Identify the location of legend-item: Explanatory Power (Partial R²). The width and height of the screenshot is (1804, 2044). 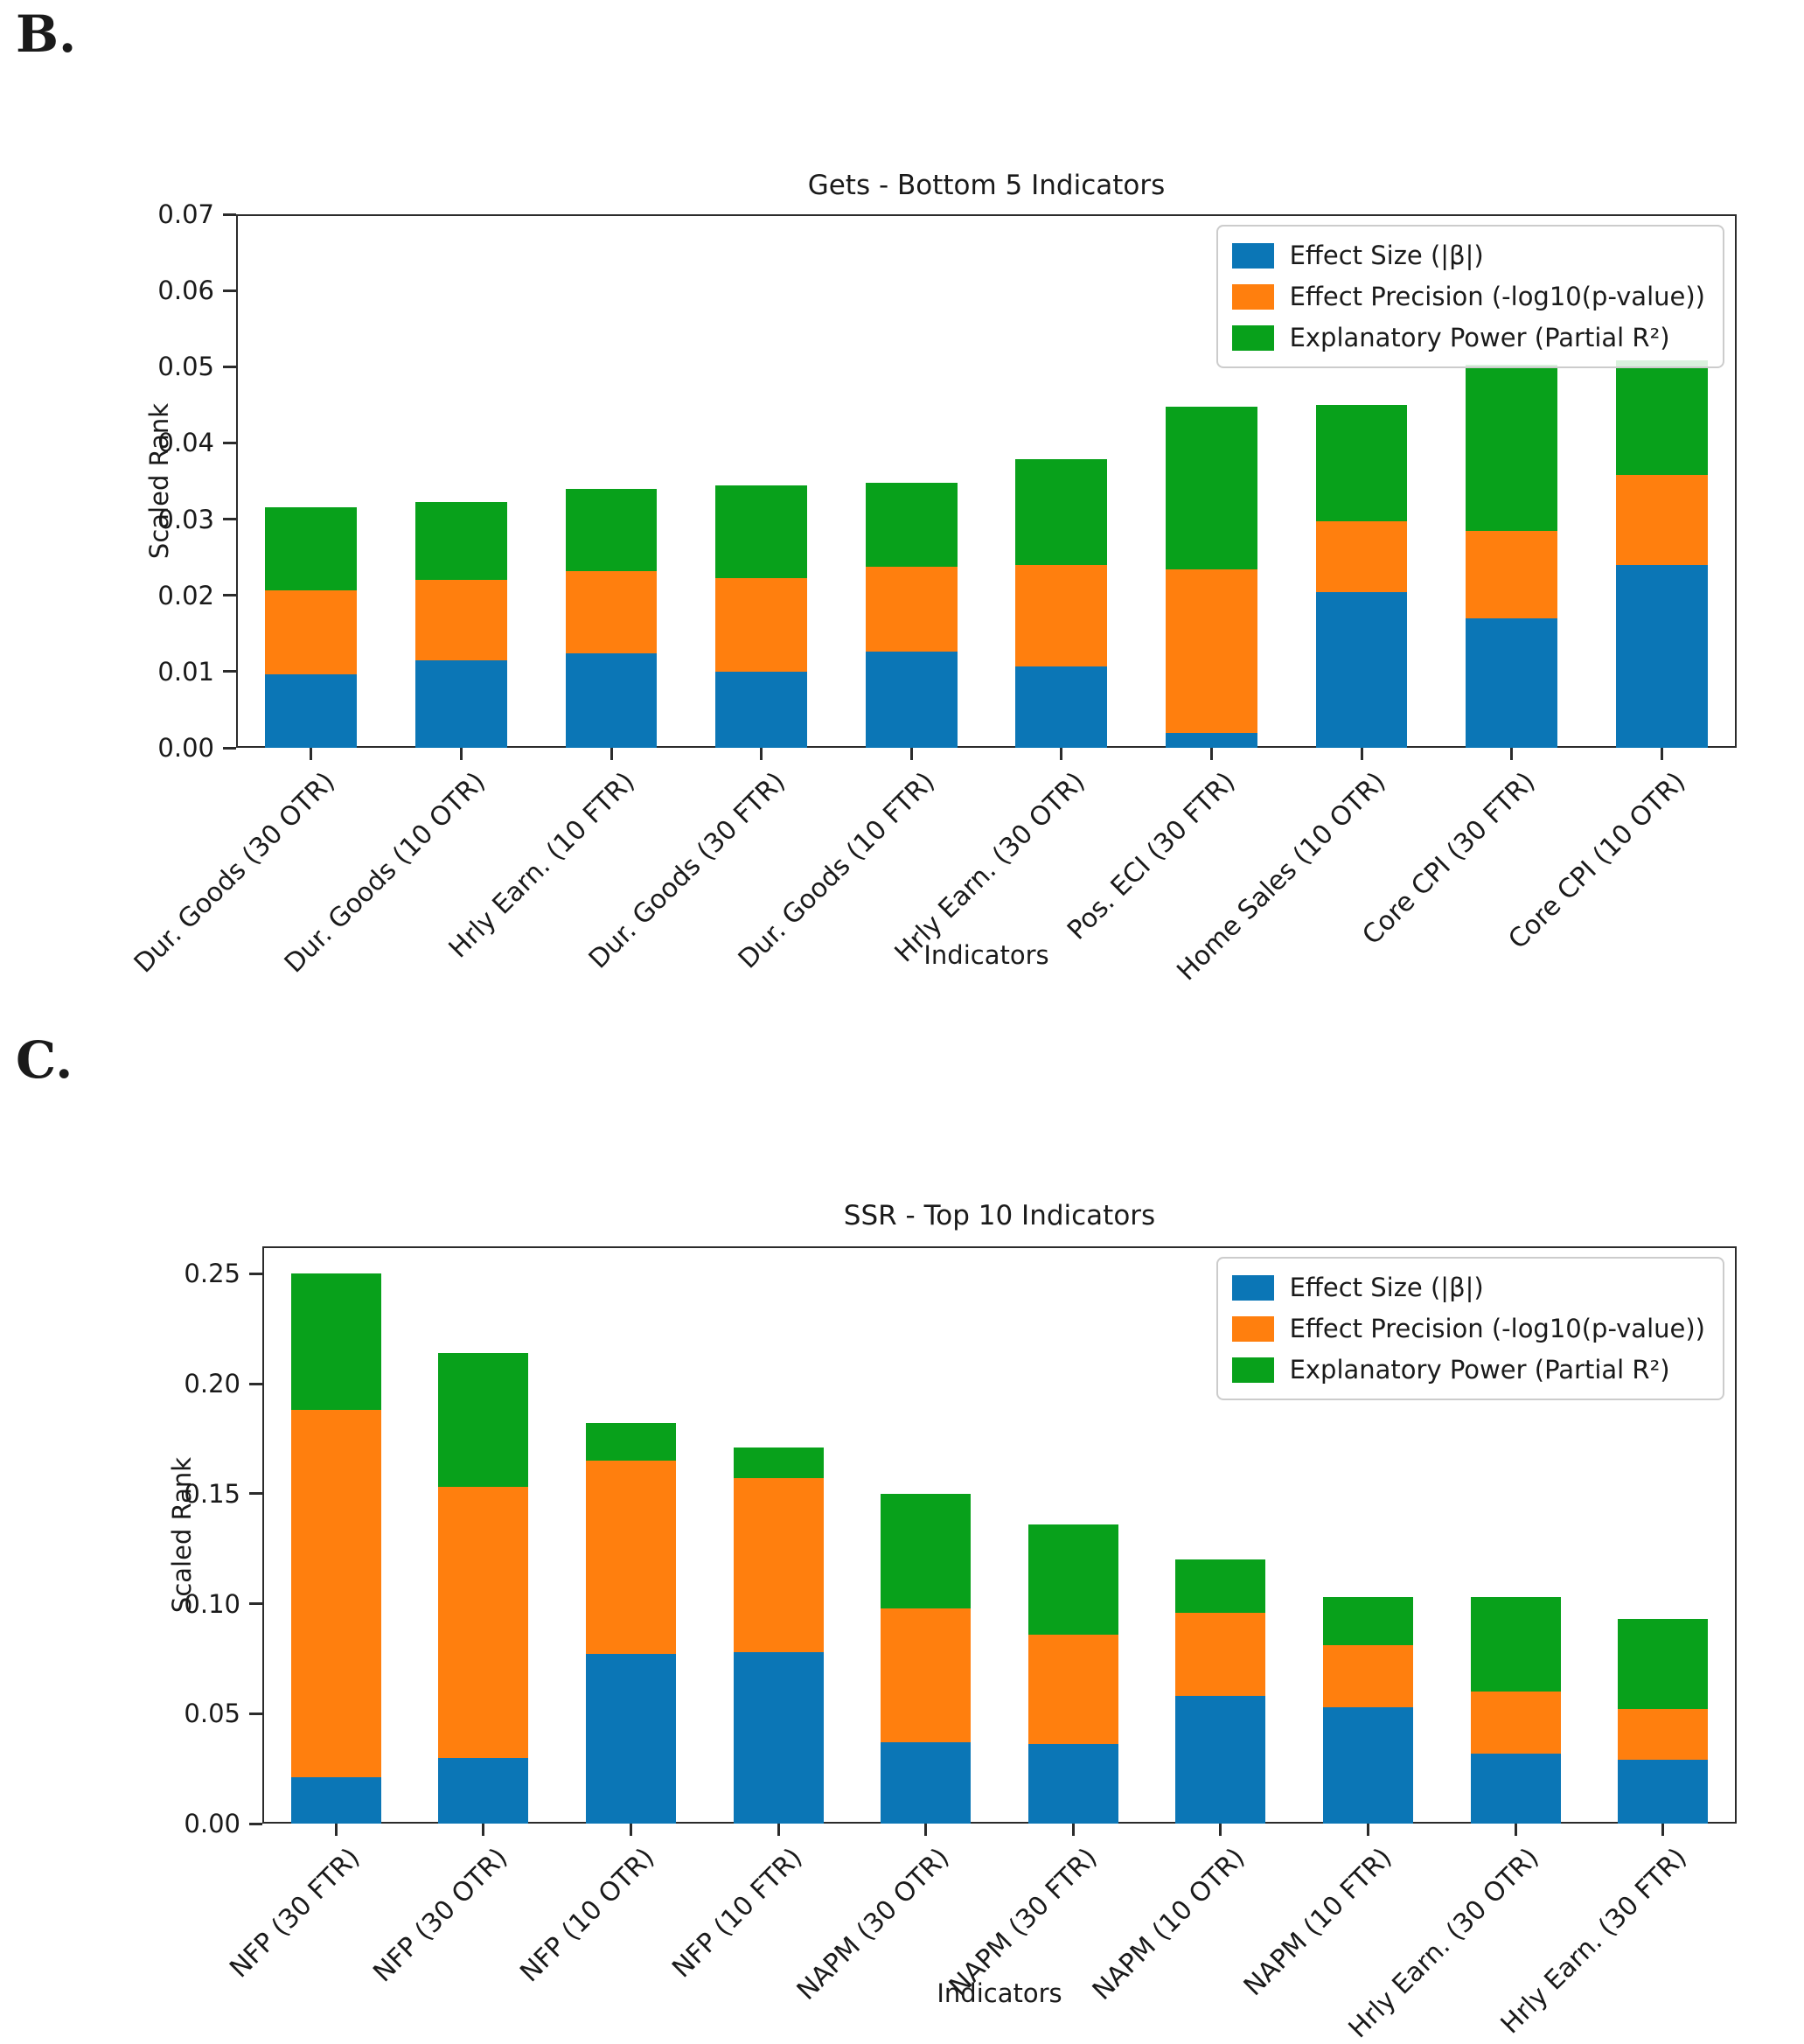
(1468, 337).